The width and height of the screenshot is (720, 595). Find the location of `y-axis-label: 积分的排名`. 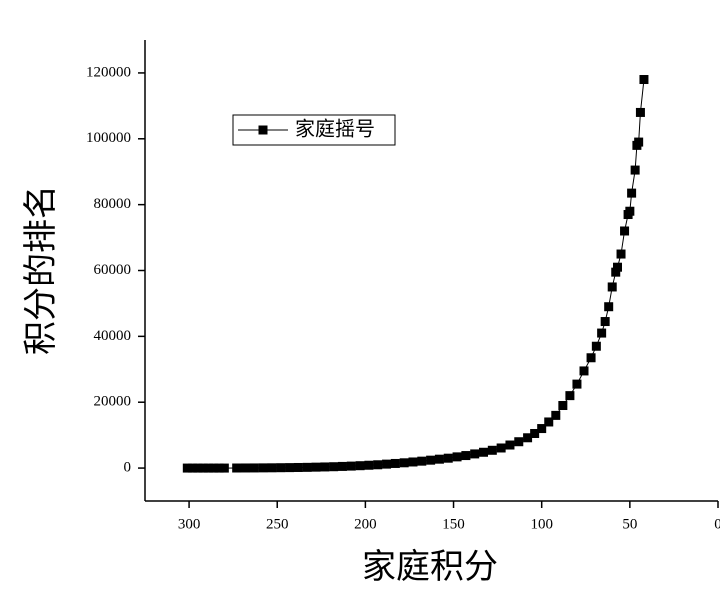

y-axis-label: 积分的排名 is located at coordinates (41, 270).